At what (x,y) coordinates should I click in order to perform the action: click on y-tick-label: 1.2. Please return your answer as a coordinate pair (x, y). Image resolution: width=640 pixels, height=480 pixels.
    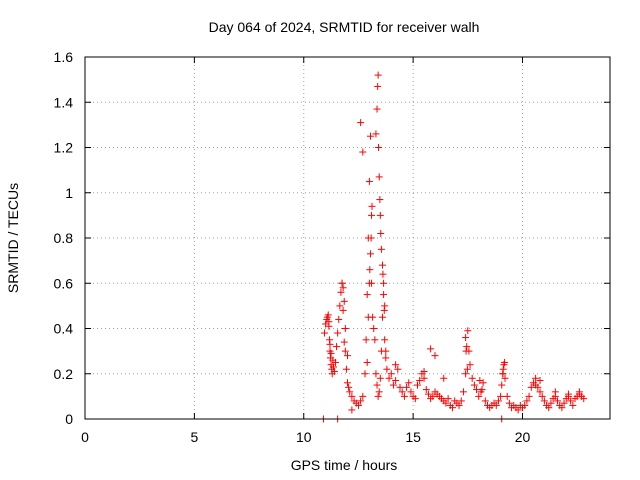
    Looking at the image, I should click on (64, 148).